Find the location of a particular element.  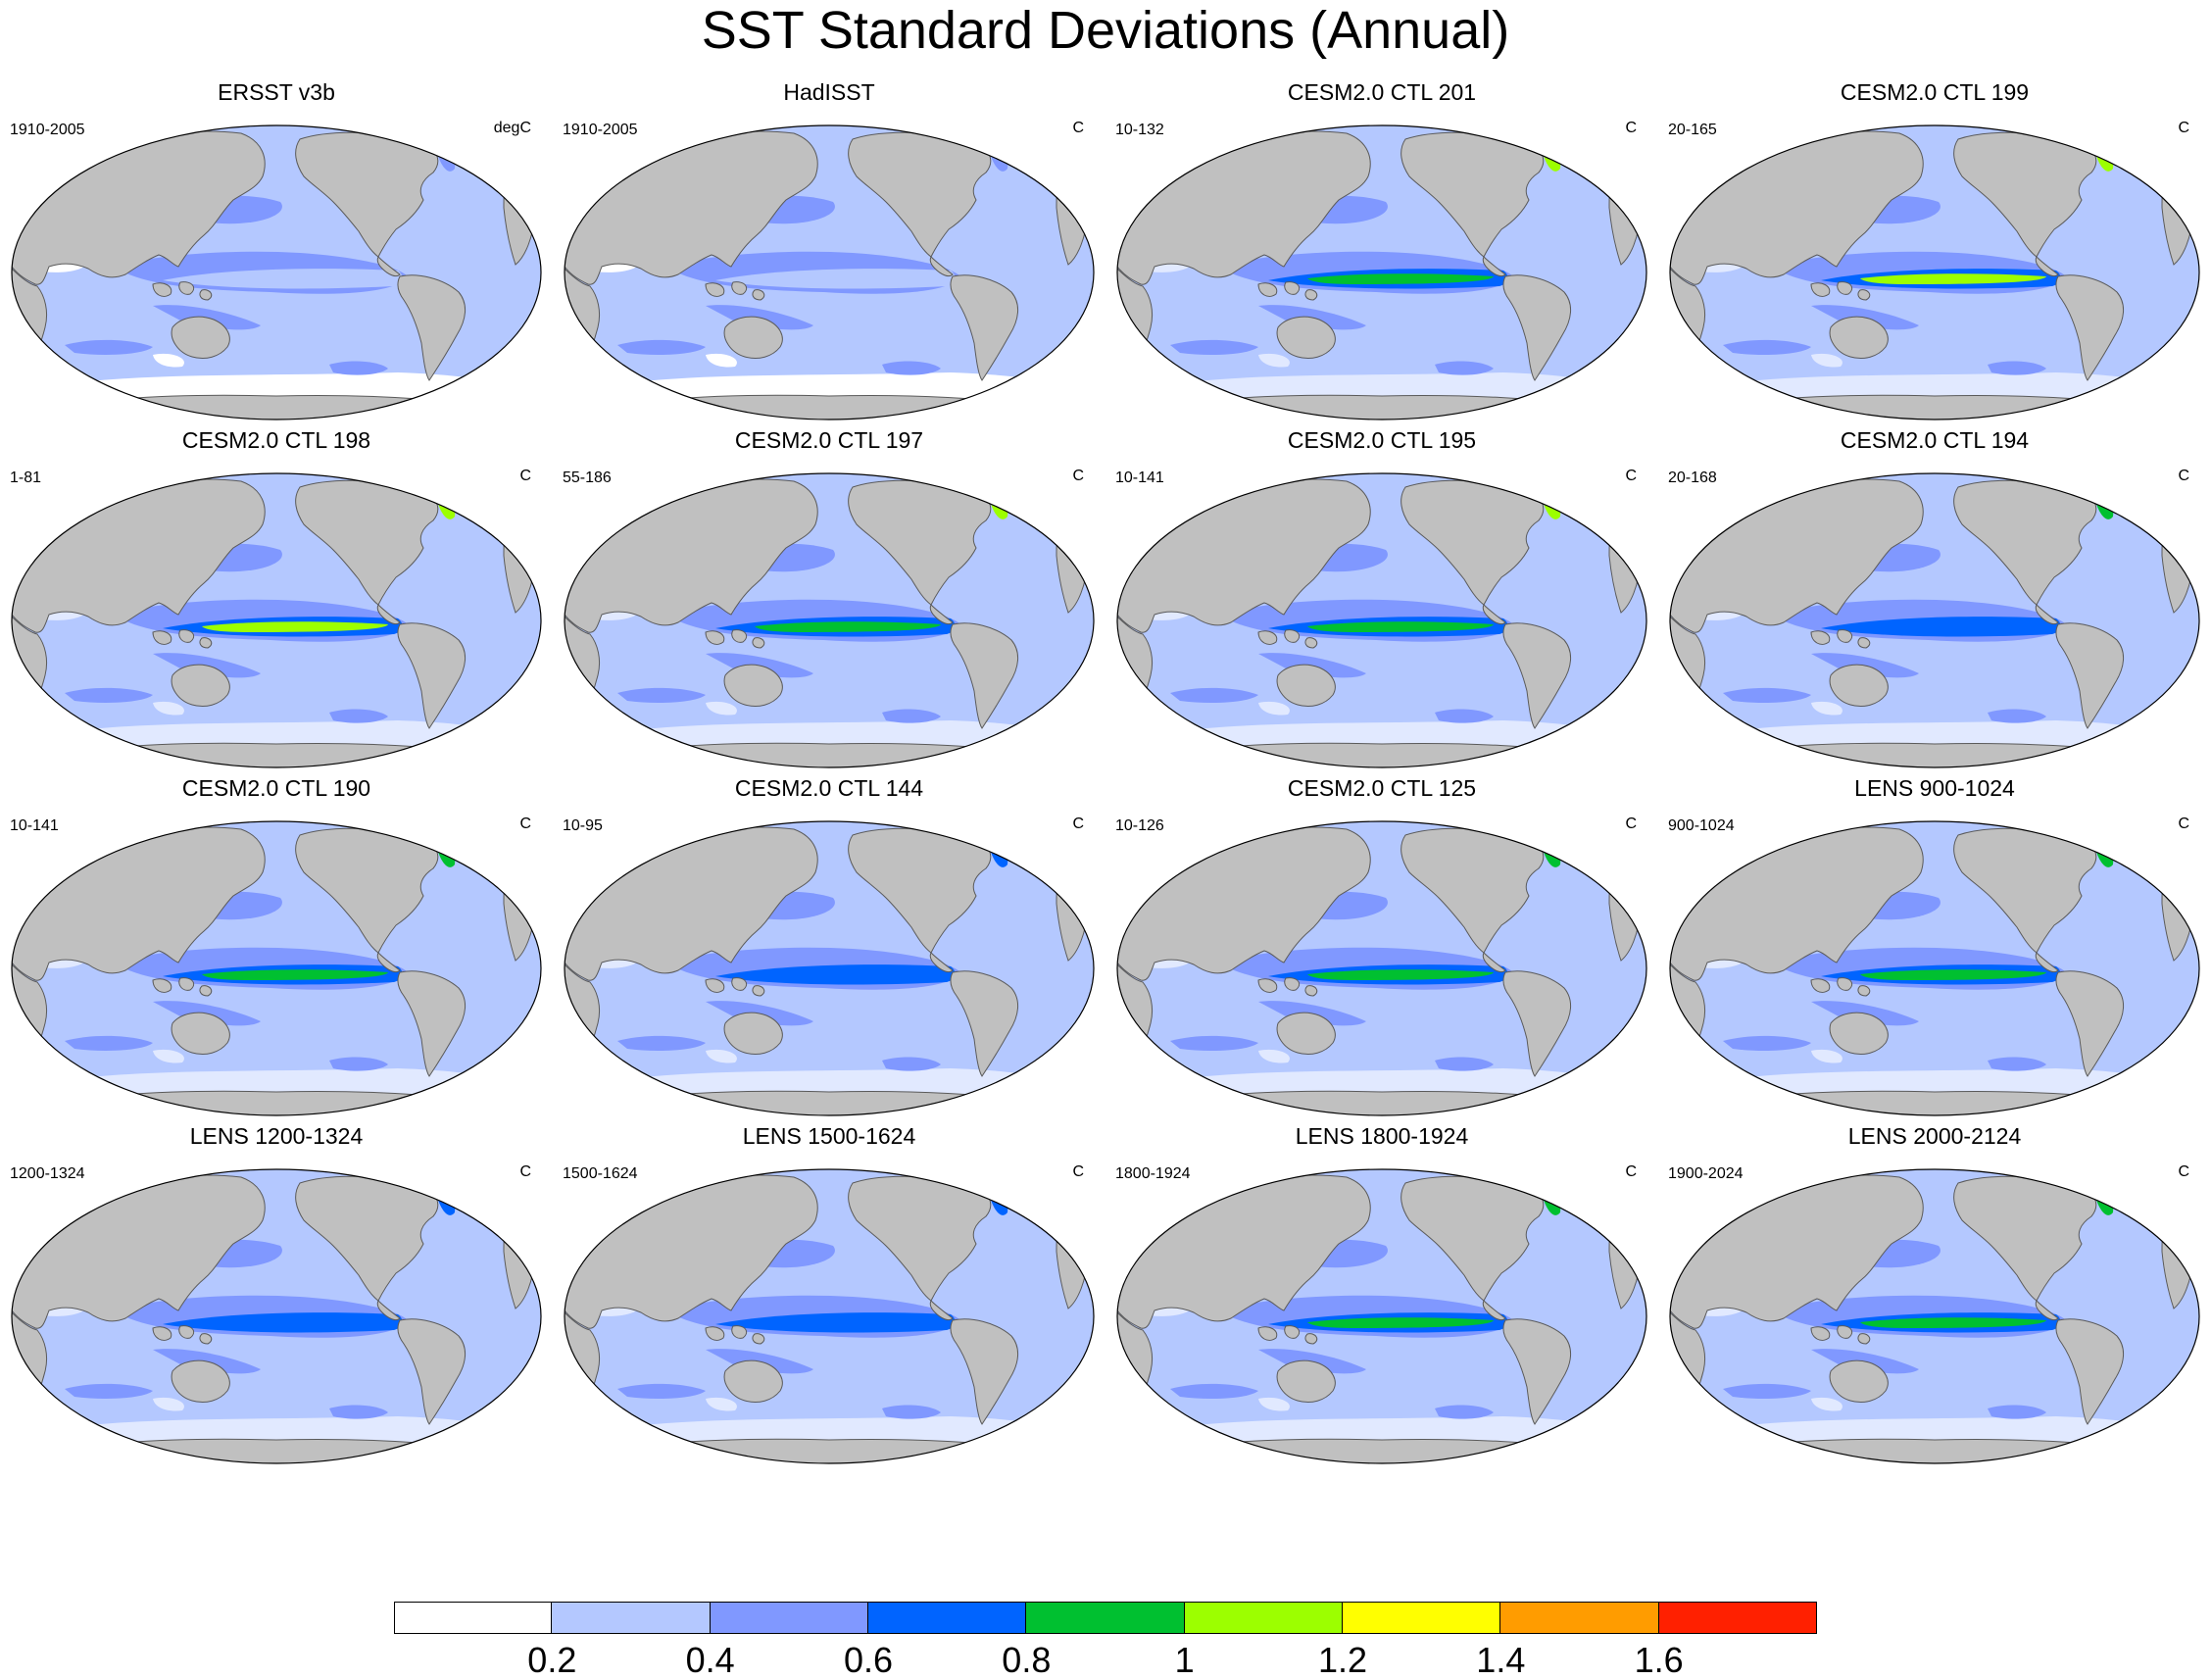

panel-title: LENS 900-1024 is located at coordinates (1934, 788).